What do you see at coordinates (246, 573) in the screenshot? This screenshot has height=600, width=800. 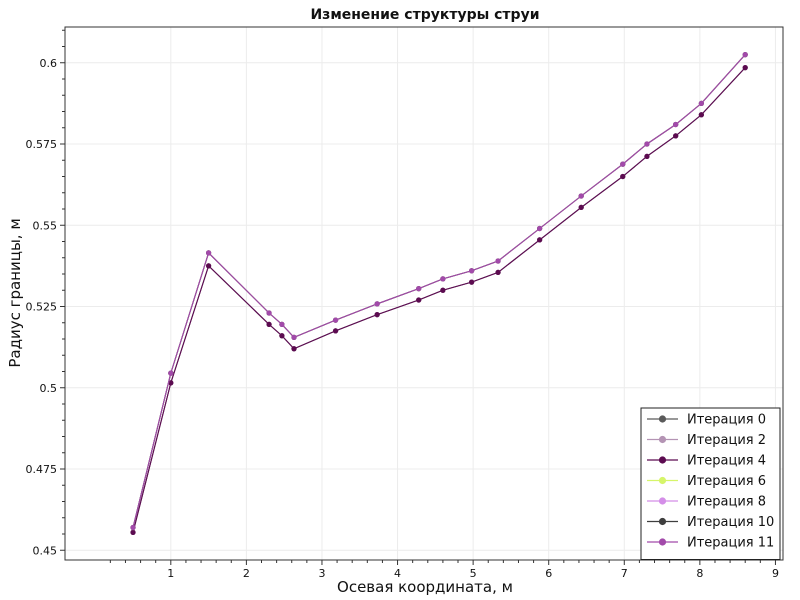 I see `x-tick-label: 2` at bounding box center [246, 573].